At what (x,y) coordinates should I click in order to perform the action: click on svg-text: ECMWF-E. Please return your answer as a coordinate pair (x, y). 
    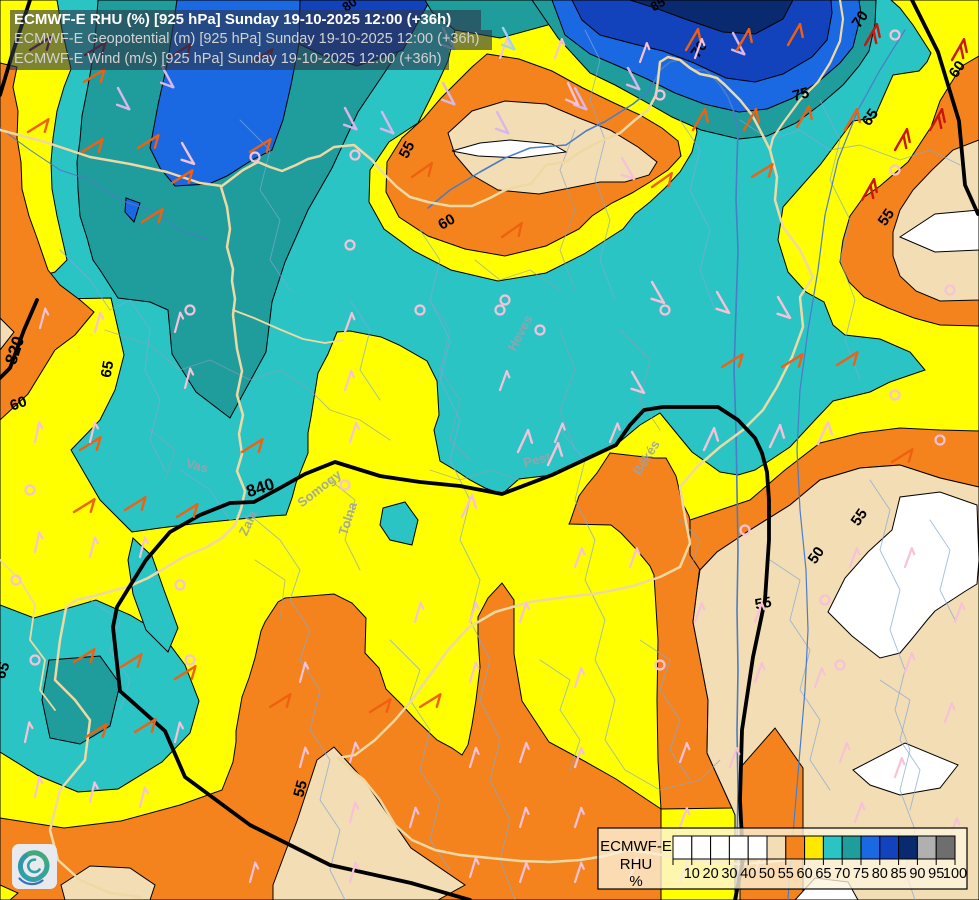
    Looking at the image, I should click on (636, 846).